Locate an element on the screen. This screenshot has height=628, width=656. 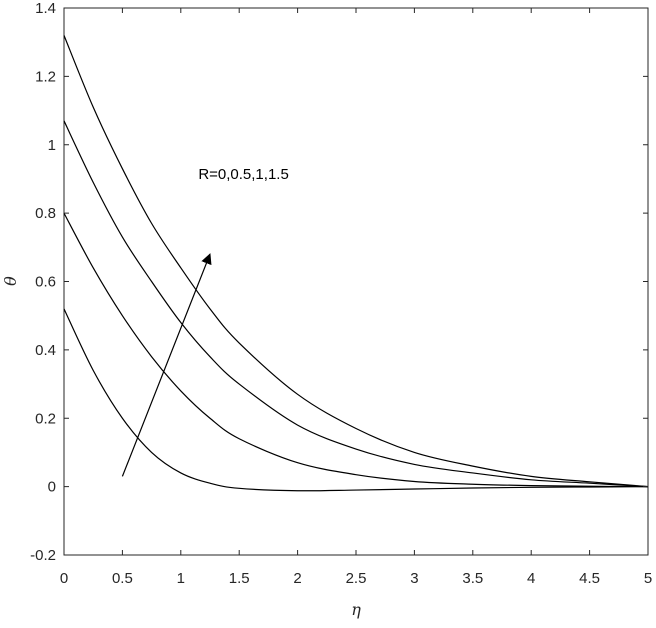
y-axis-label: θ is located at coordinates (10, 281).